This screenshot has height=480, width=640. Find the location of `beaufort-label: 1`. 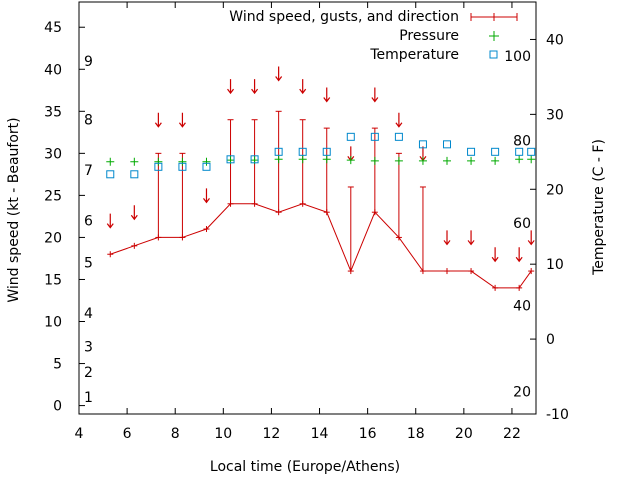

beaufort-label: 1 is located at coordinates (88, 398).